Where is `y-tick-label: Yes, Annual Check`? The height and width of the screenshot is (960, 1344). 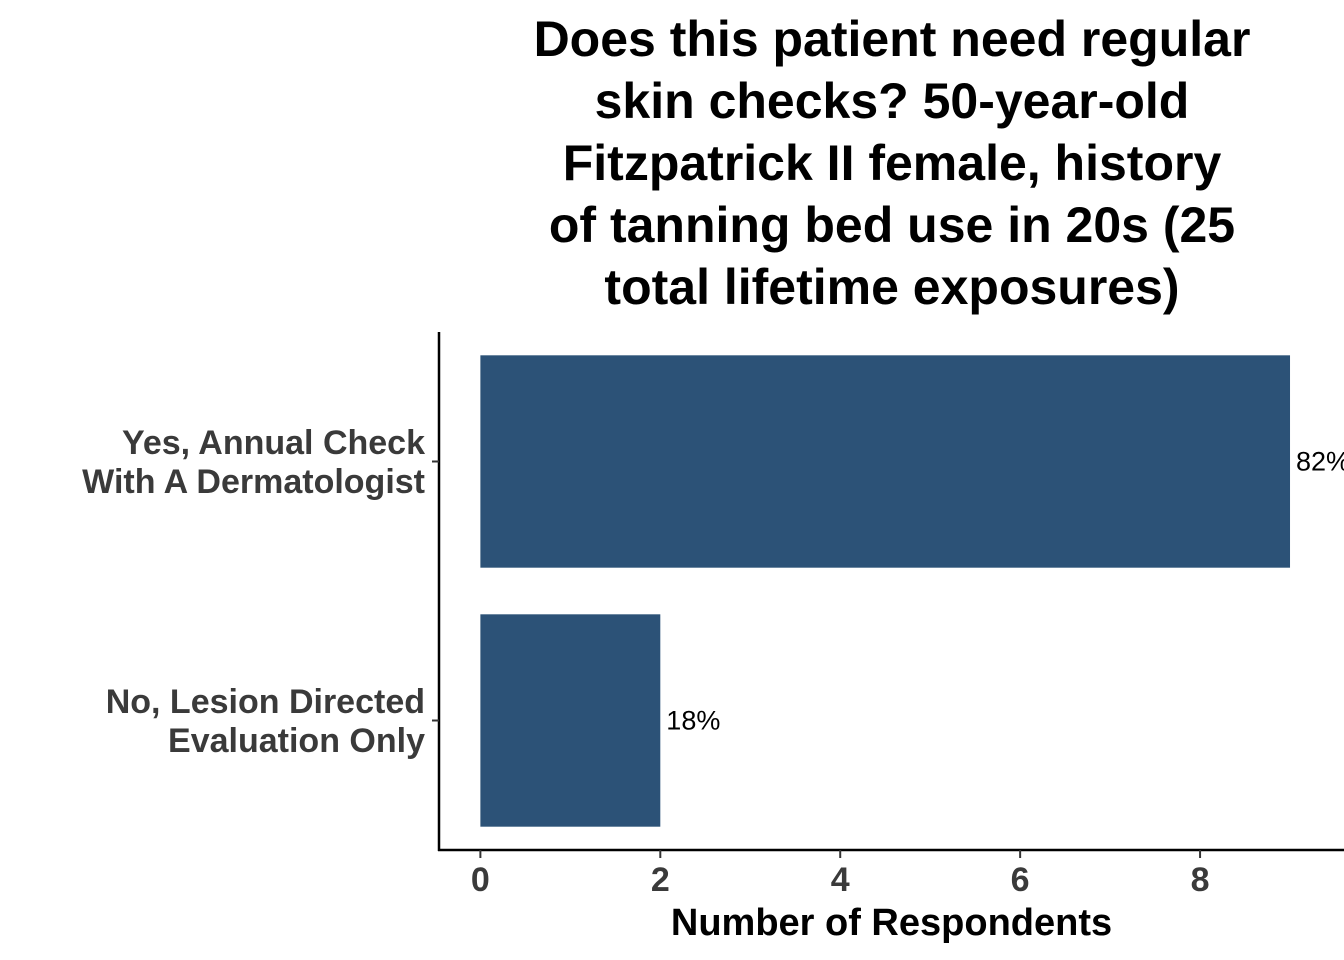
y-tick-label: Yes, Annual Check is located at coordinates (273, 443).